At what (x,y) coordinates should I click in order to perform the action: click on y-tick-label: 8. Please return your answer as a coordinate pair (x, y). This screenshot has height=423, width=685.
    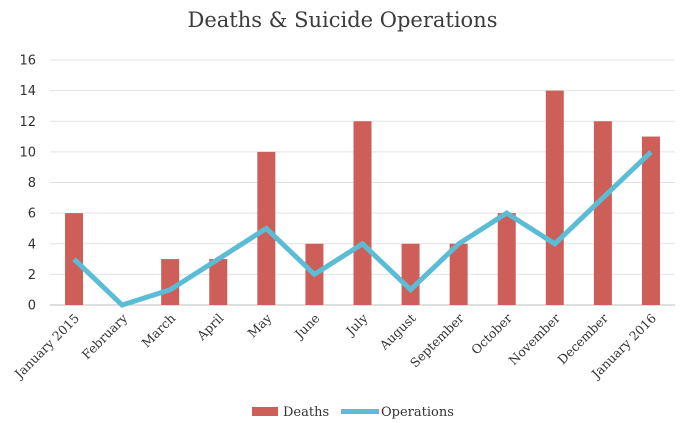
    Looking at the image, I should click on (32, 183).